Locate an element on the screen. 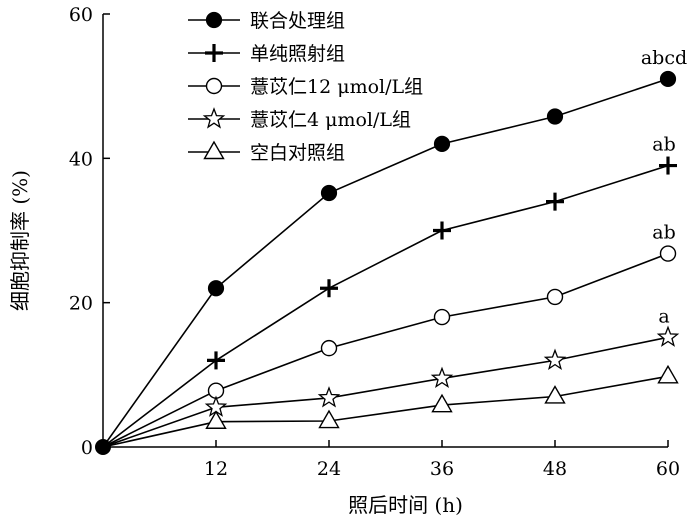 The width and height of the screenshot is (700, 522). legend-item: 空白对照组 is located at coordinates (266, 152).